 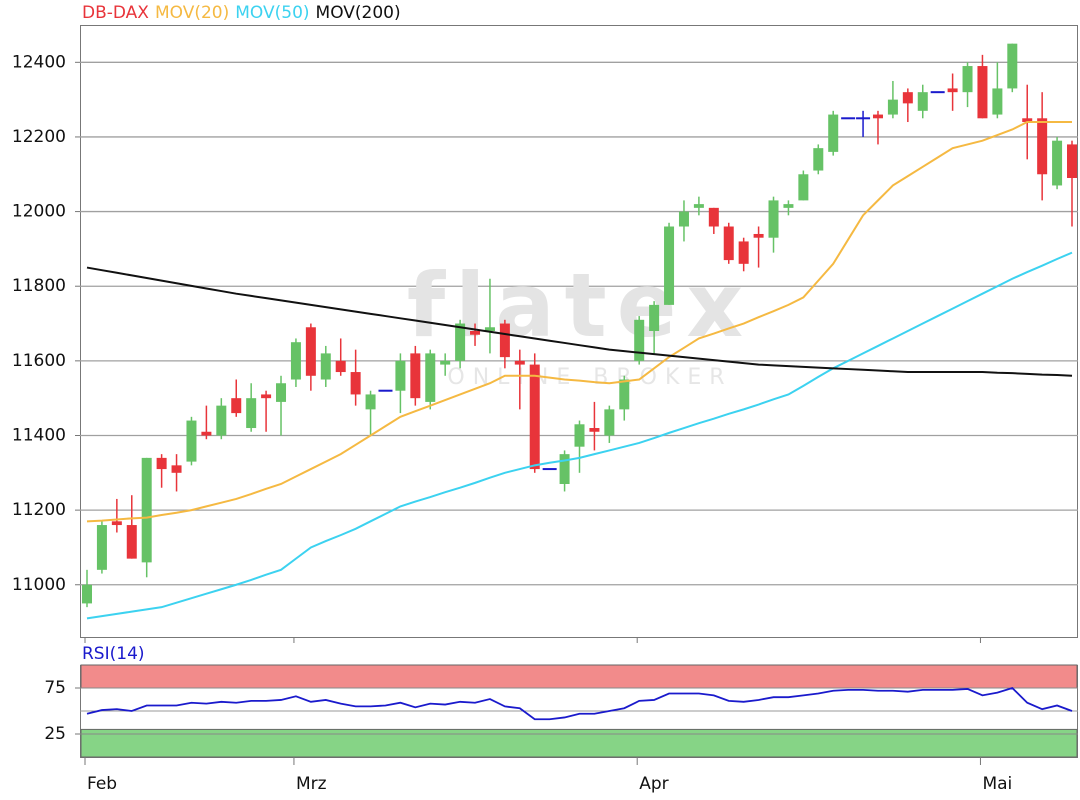 I want to click on y-tick-label: 12400, so click(x=39, y=62).